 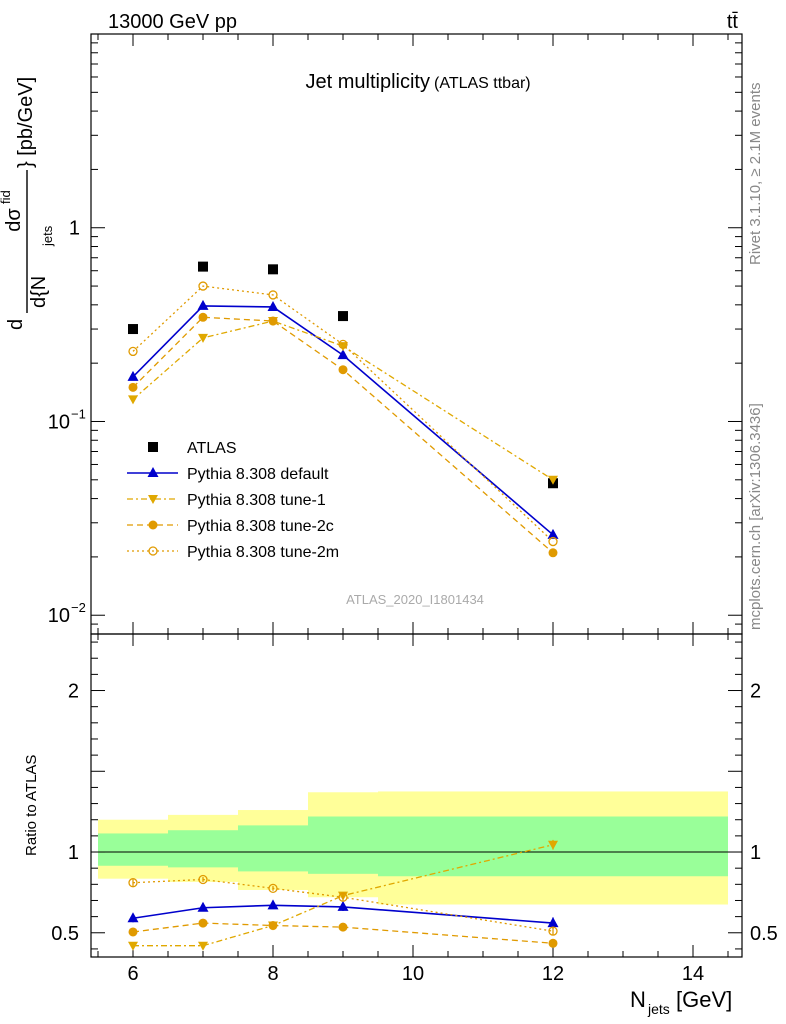 I want to click on ratio-series-tune2c, so click(x=343, y=933).